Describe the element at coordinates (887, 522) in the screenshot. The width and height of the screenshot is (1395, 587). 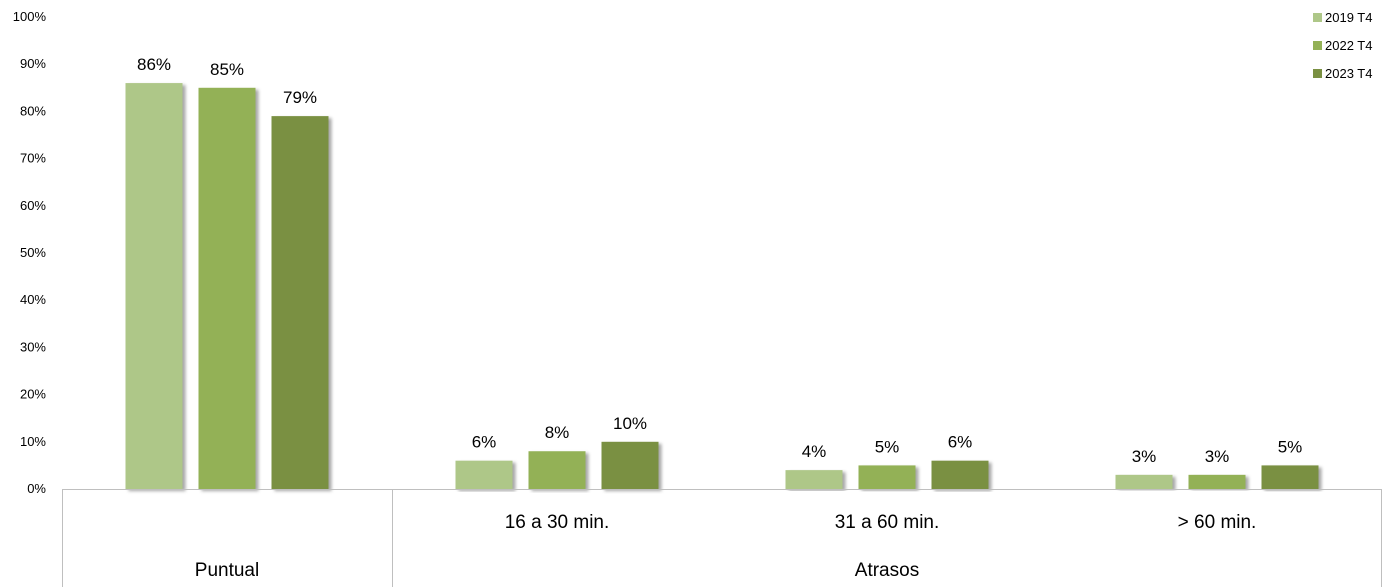
I see `category-label: 31 a 60 min.` at that location.